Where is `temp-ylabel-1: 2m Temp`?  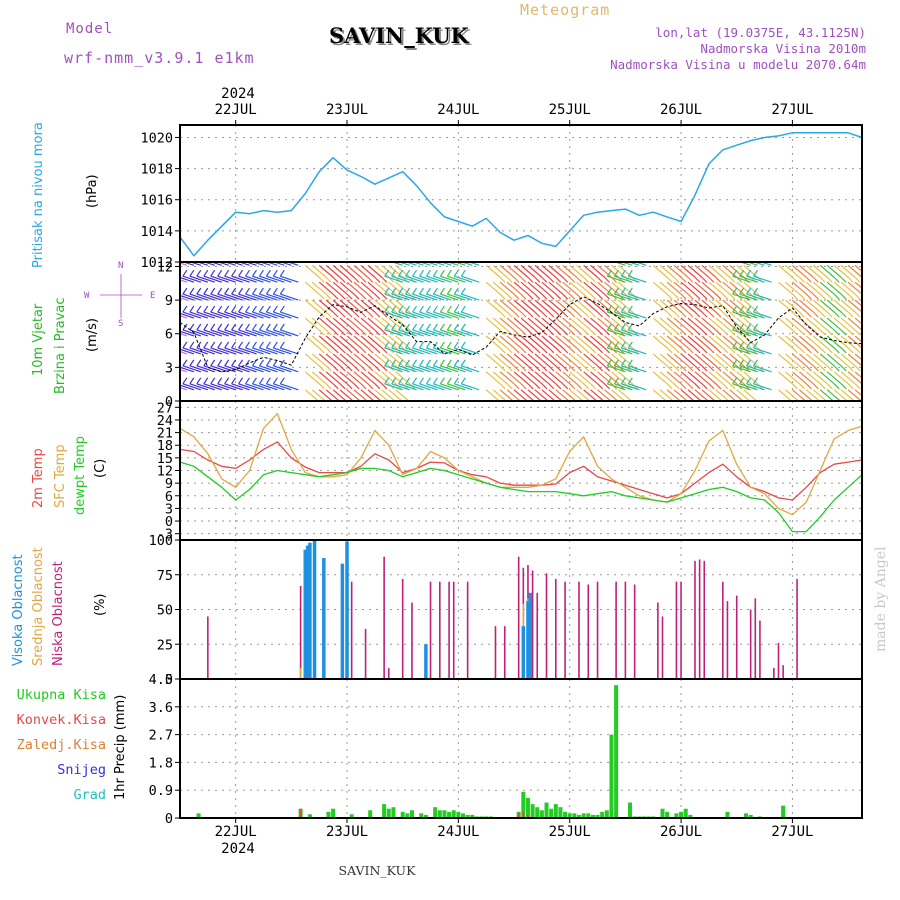
temp-ylabel-1: 2m Temp is located at coordinates (38, 478).